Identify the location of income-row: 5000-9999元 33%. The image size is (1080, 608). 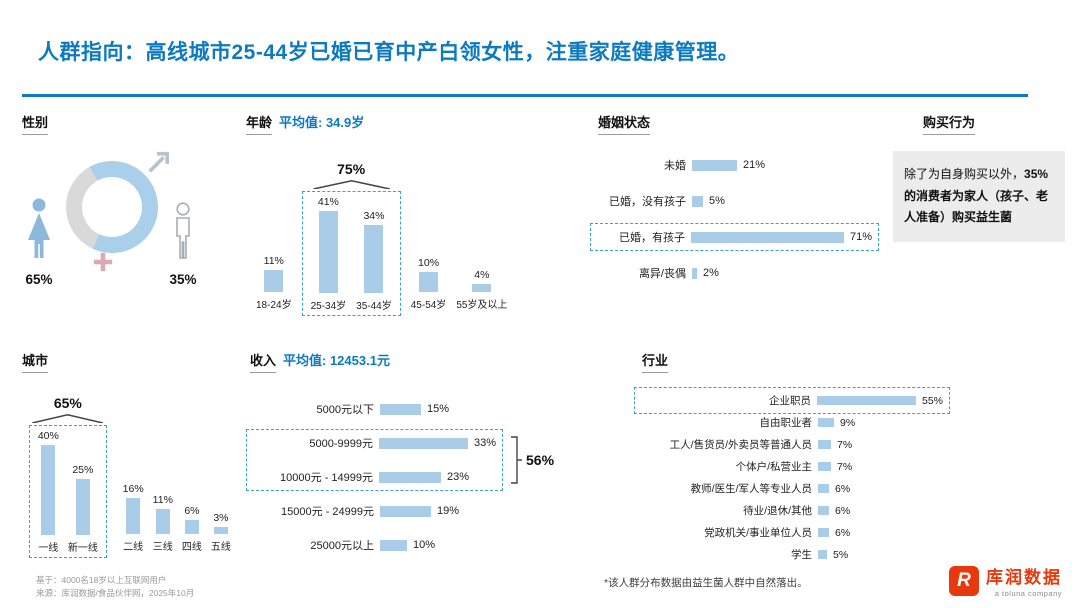
(374, 443).